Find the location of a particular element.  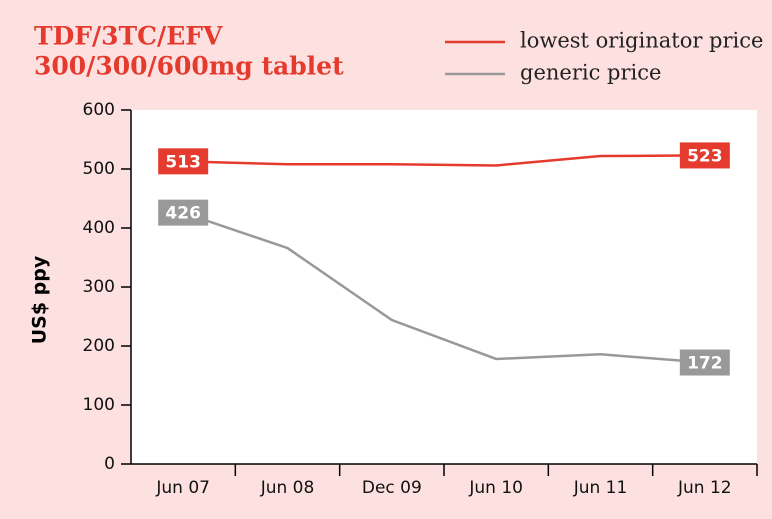

value-label: 513 is located at coordinates (183, 162).